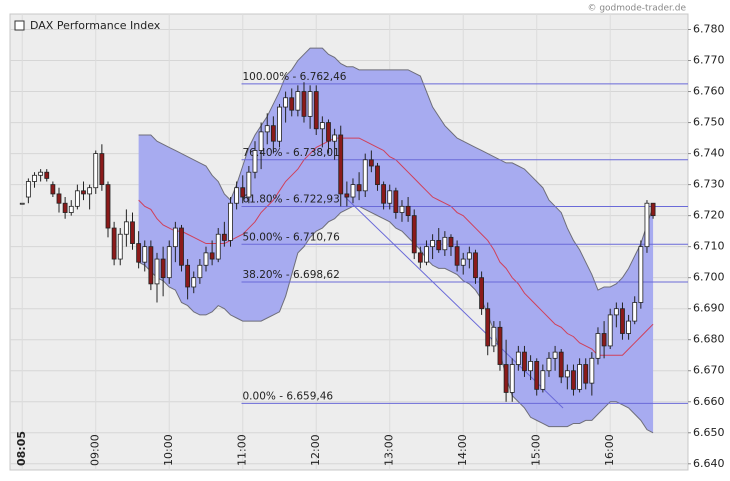 This screenshot has height=481, width=730. Describe the element at coordinates (709, 308) in the screenshot. I see `y-tick-label: 6.690` at that location.